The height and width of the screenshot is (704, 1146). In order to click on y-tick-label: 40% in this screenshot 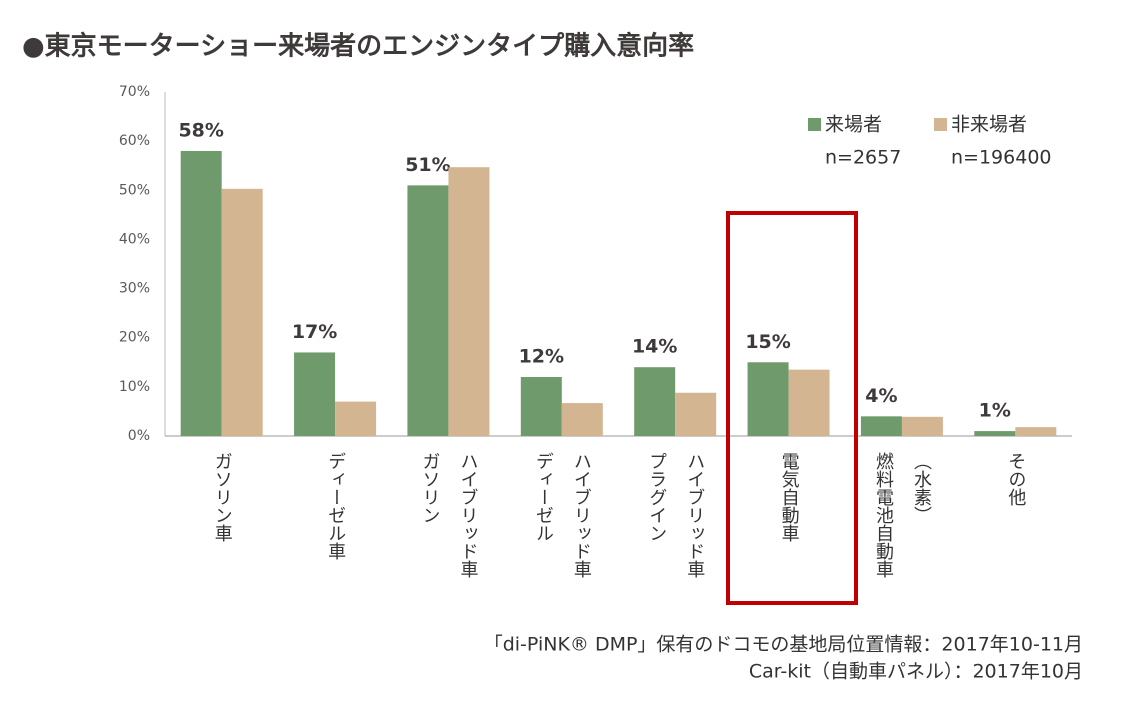, I will do `click(134, 239)`.